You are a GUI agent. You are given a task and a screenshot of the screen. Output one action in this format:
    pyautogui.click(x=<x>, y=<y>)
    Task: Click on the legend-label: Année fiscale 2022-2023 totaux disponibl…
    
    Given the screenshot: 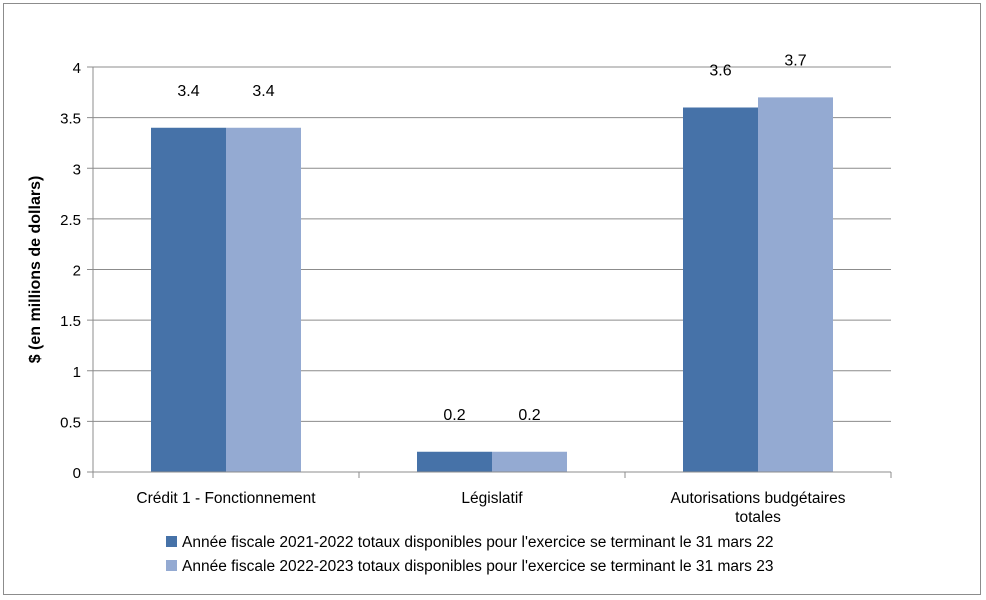 What is the action you would take?
    pyautogui.click(x=477, y=566)
    